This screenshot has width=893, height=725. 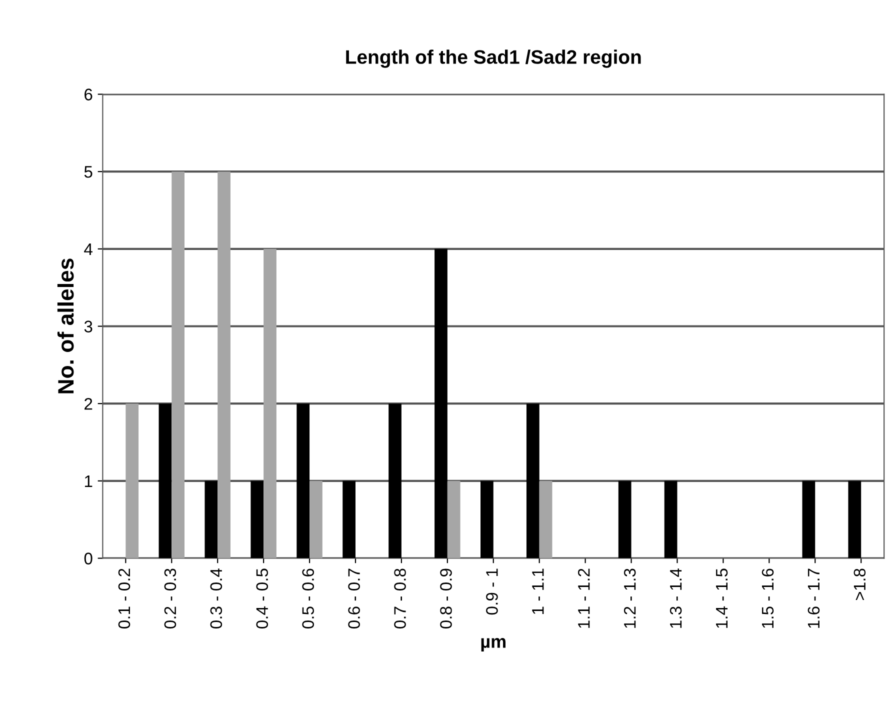 What do you see at coordinates (446, 598) in the screenshot?
I see `x-tick-label: 0.8 - 0.9` at bounding box center [446, 598].